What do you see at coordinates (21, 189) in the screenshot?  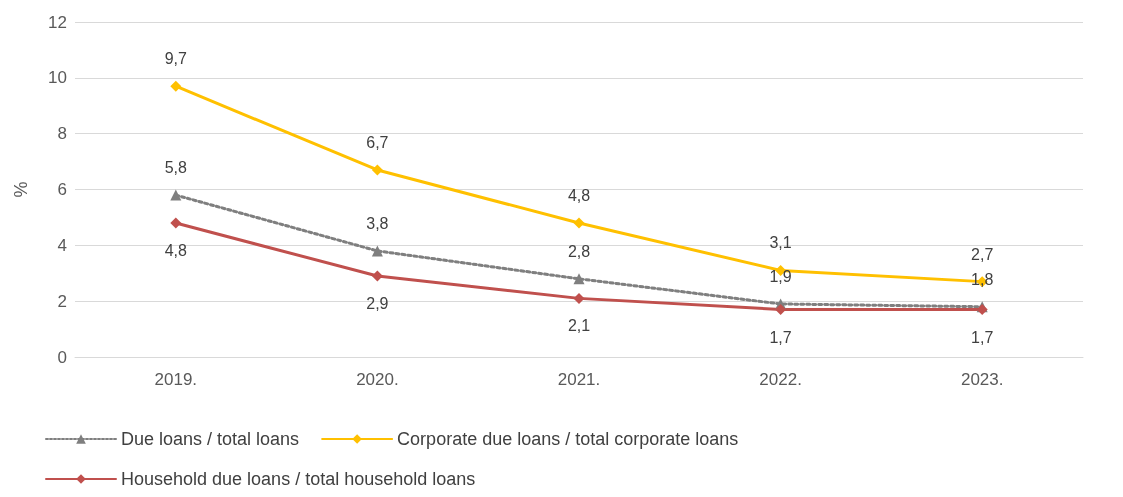 I see `y-axis-title: %` at bounding box center [21, 189].